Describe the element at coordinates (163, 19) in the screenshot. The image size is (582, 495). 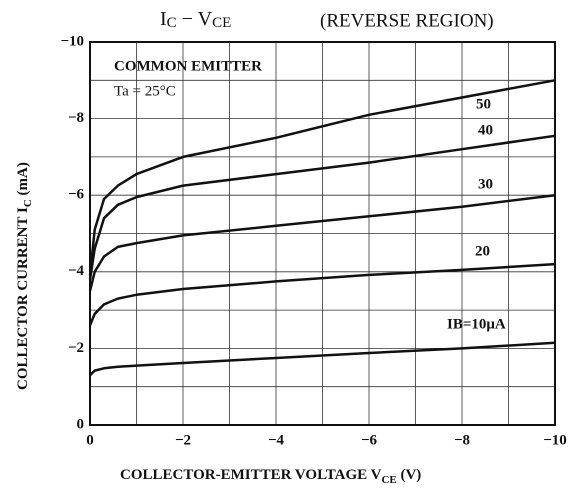
I see `title-part: I` at that location.